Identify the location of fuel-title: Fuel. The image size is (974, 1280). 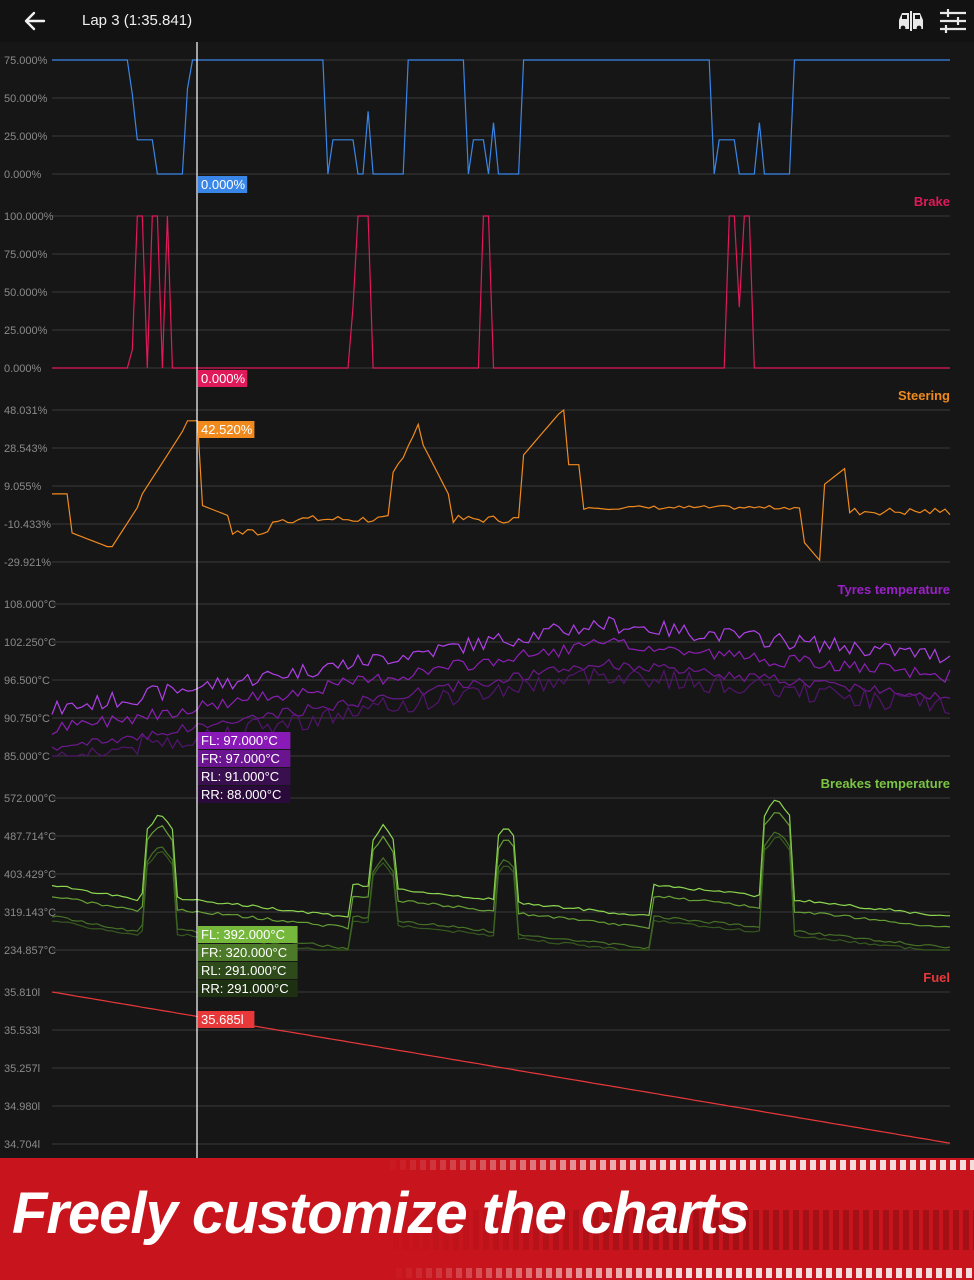
(936, 977).